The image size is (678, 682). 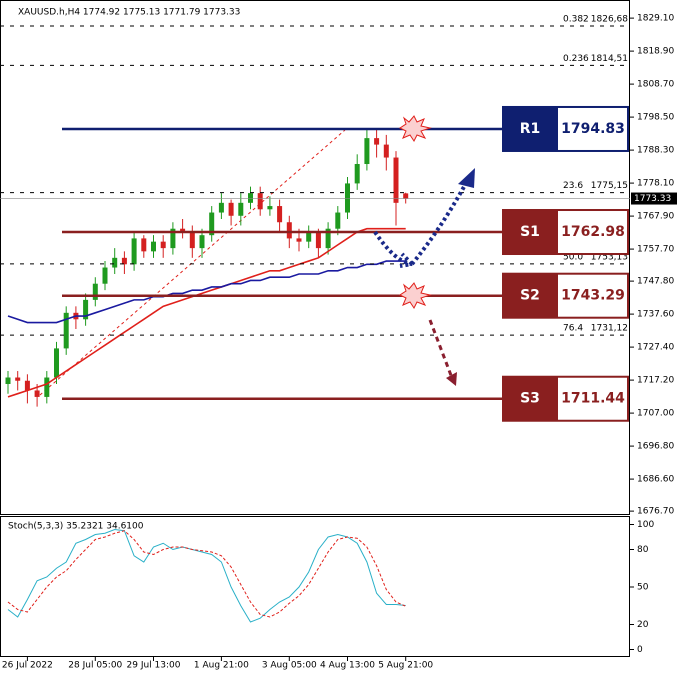 I want to click on y-tick-label: 100, so click(x=645, y=525).